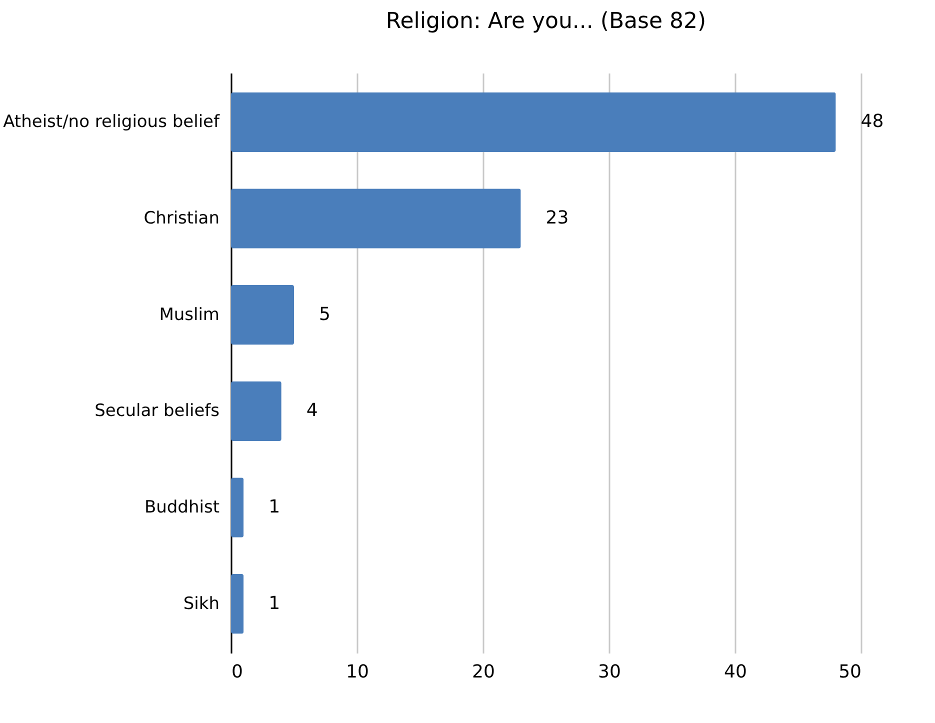 Image resolution: width=935 pixels, height=723 pixels. What do you see at coordinates (182, 218) in the screenshot?
I see `y-tick-label: Christian` at bounding box center [182, 218].